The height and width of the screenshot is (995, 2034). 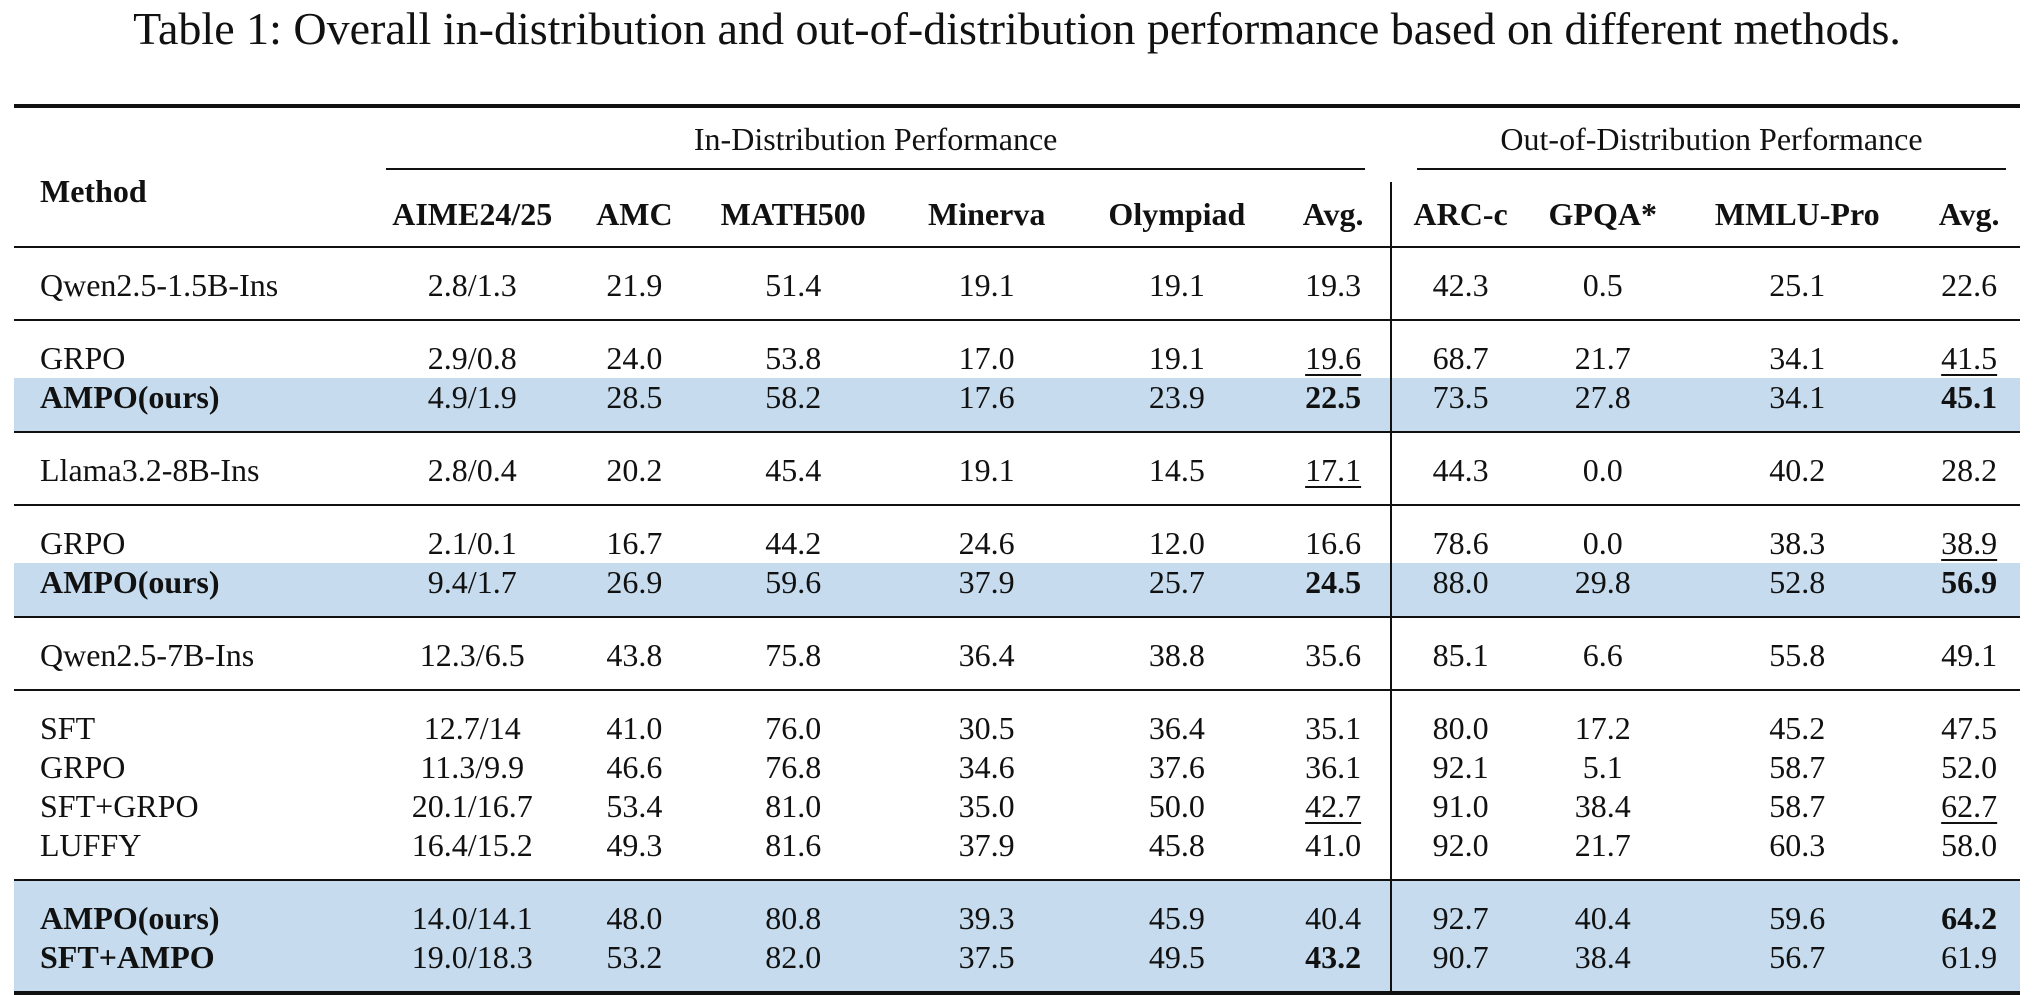 What do you see at coordinates (1797, 966) in the screenshot?
I see `value-cell: 56.7` at bounding box center [1797, 966].